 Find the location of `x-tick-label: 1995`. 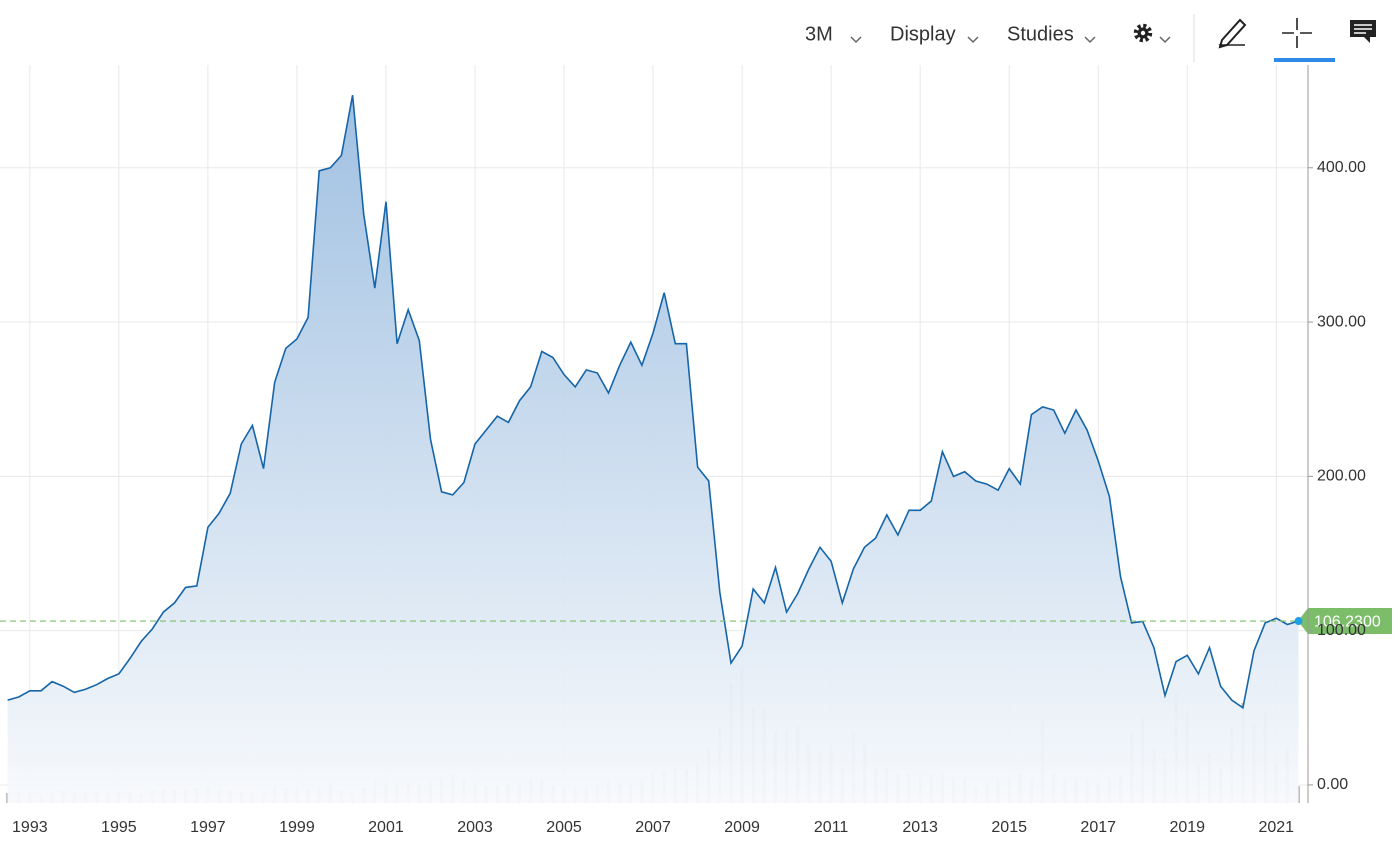

x-tick-label: 1995 is located at coordinates (119, 827).